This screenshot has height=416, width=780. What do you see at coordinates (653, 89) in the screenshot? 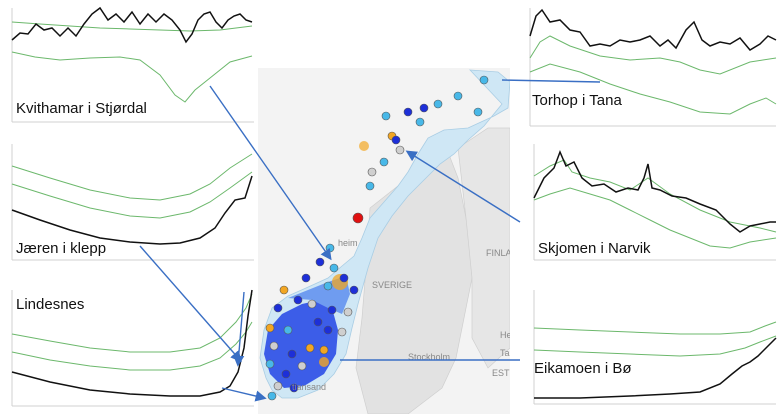
I see `torhop-lower-band` at bounding box center [653, 89].